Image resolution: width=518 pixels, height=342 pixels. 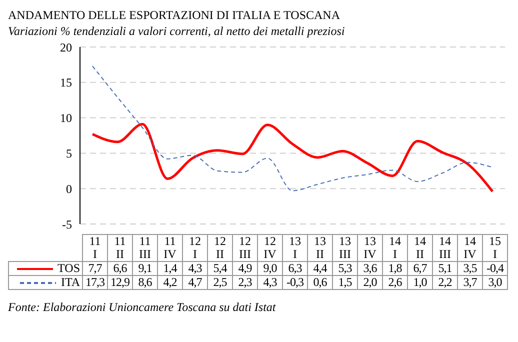 What do you see at coordinates (66, 118) in the screenshot?
I see `y-tick-label: 10` at bounding box center [66, 118].